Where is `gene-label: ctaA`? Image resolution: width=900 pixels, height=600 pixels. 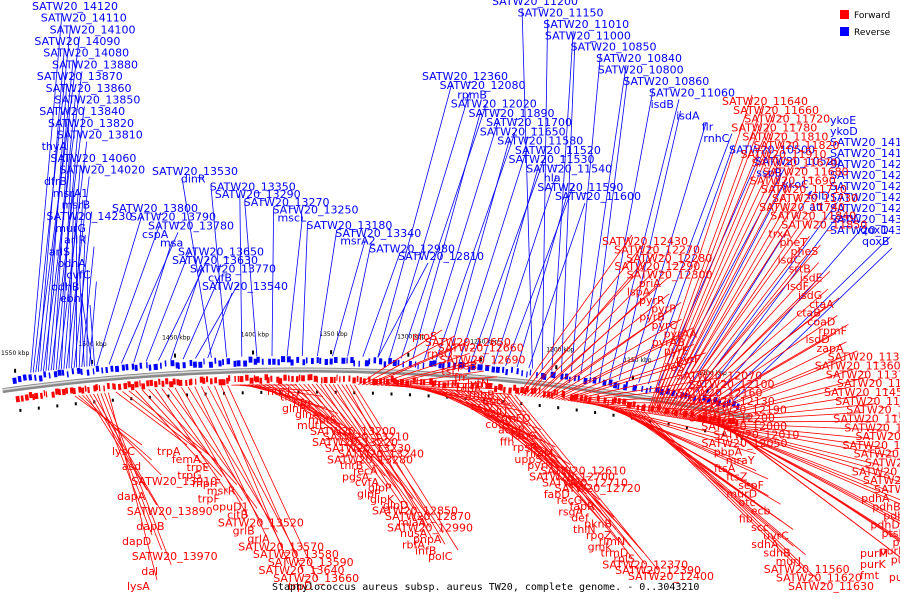
gene-label: ctaA is located at coordinates (821, 304).